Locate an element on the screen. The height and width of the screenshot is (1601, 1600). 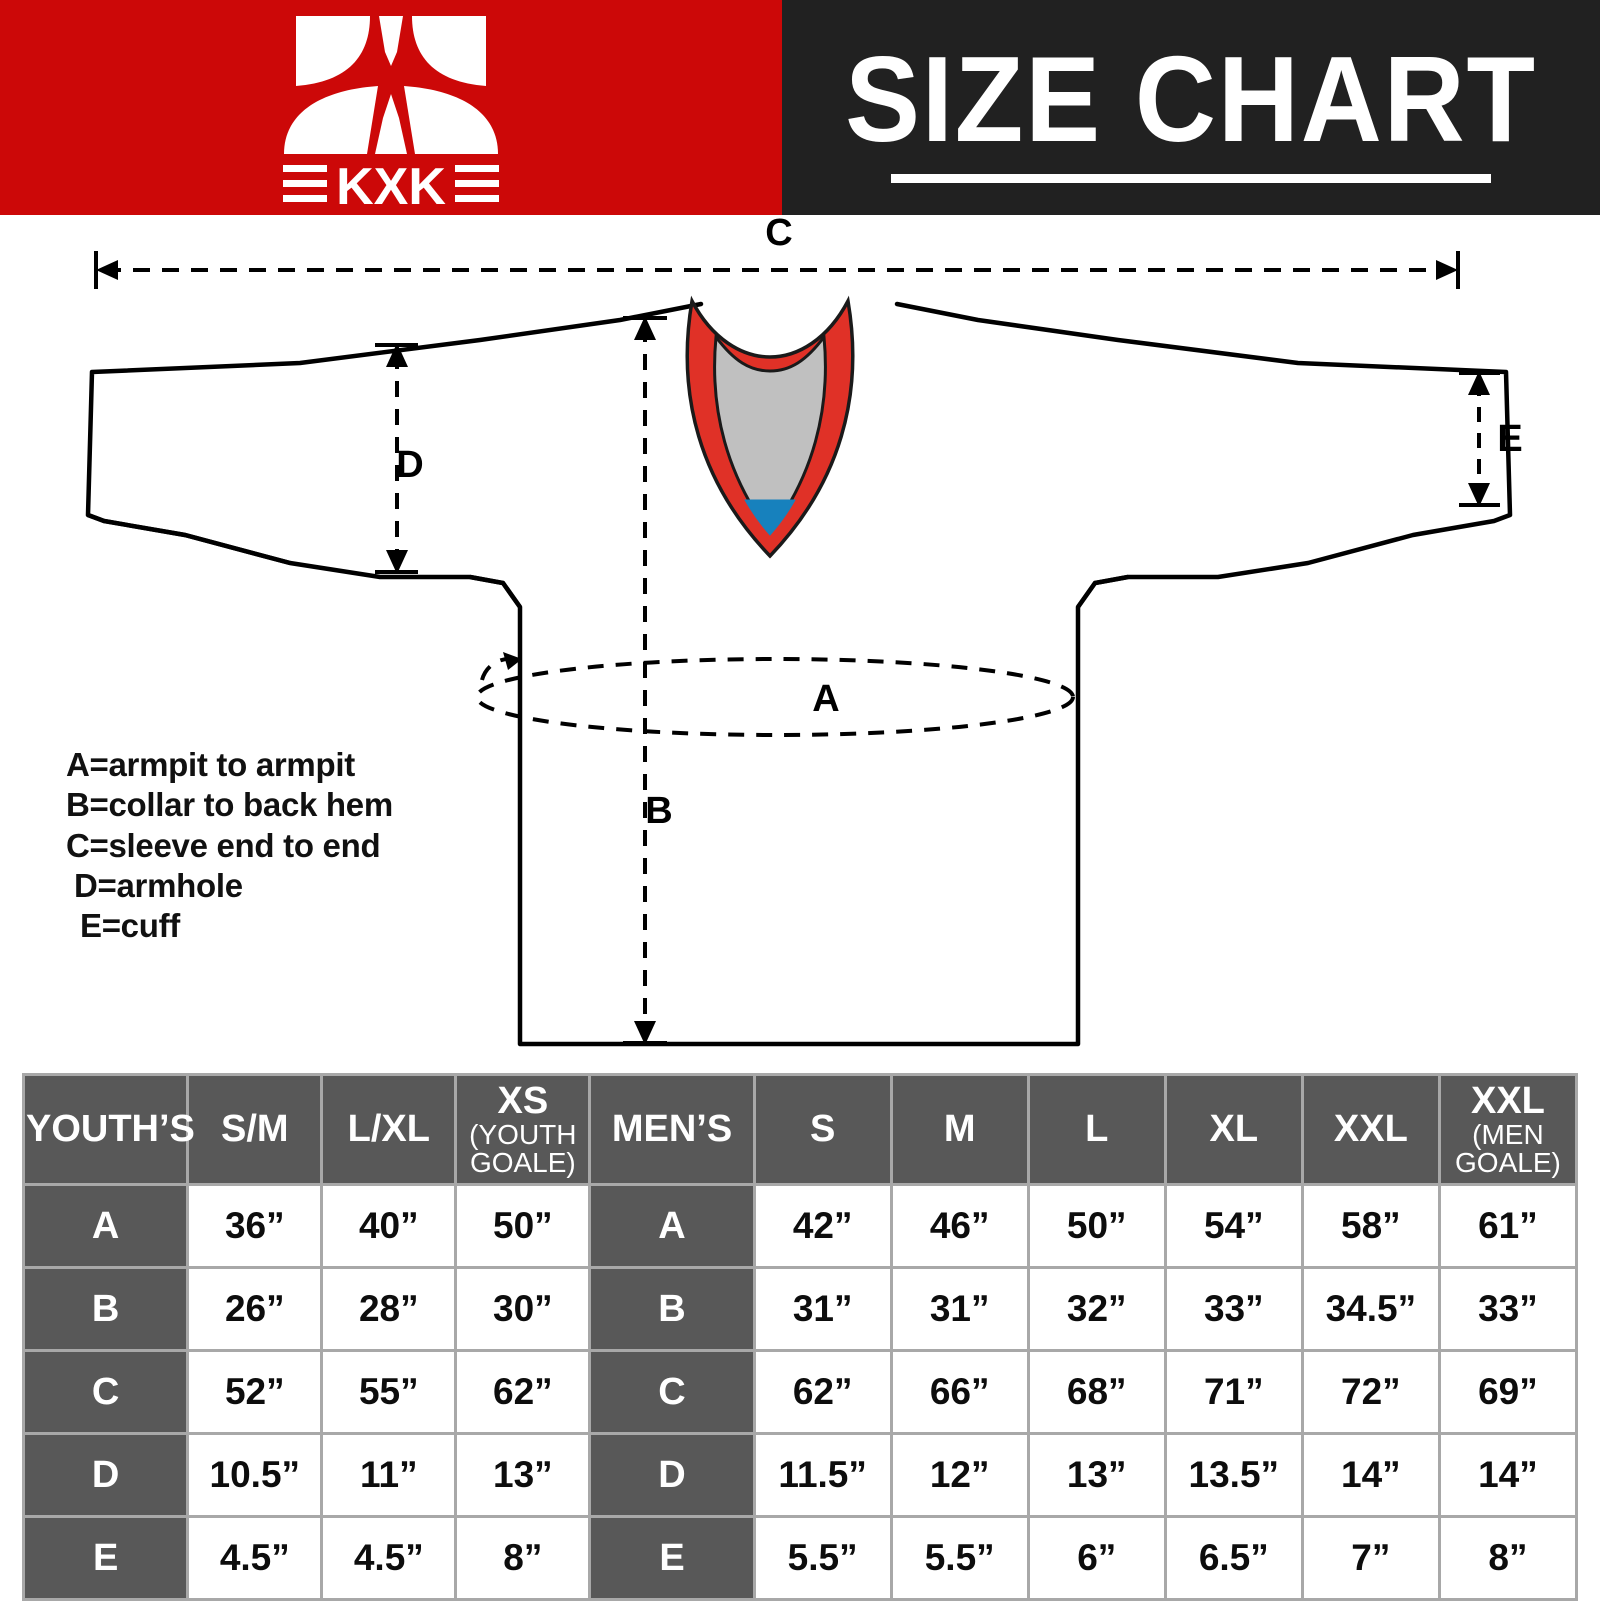
header-youth-xs-main: XS is located at coordinates (523, 1101).